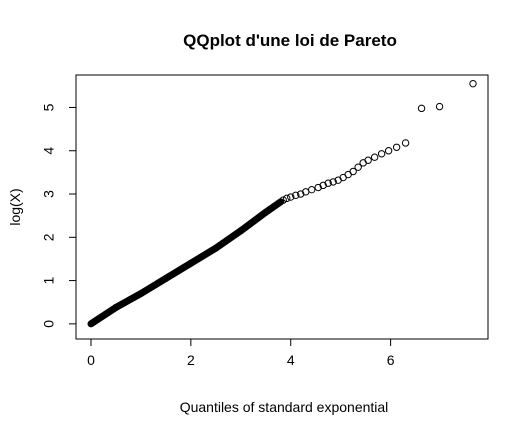 The width and height of the screenshot is (530, 435). I want to click on y-tick-label: 1, so click(49, 280).